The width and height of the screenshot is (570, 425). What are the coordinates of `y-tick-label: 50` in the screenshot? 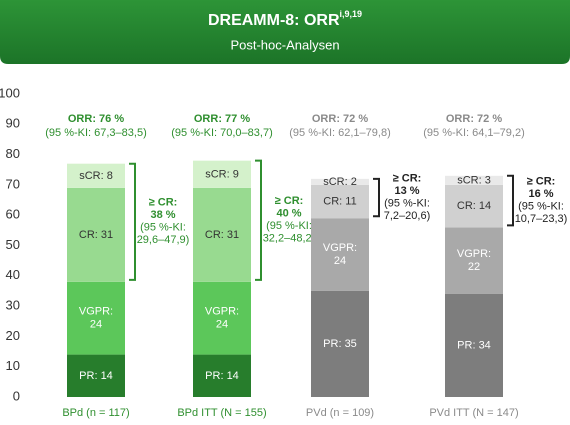 It's located at (13, 244).